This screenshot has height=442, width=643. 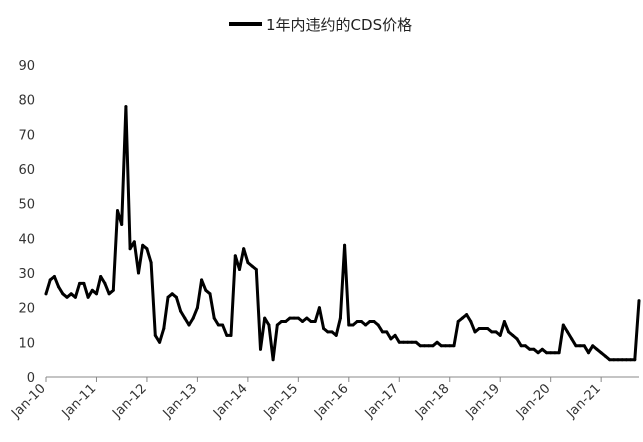 I want to click on y-tick-label: 70, so click(x=26, y=135).